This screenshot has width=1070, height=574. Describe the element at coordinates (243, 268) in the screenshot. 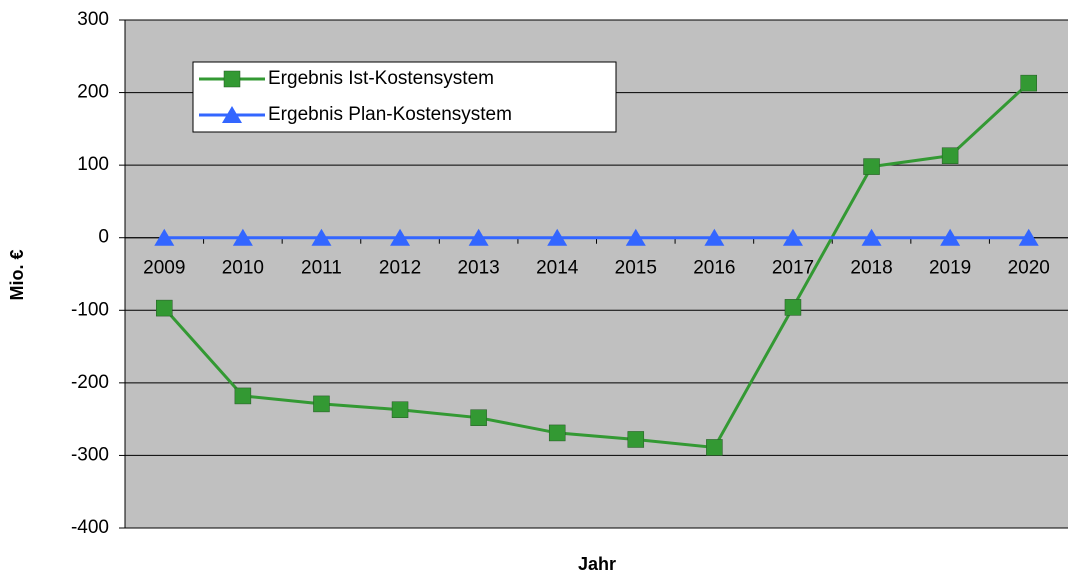

I see `x-tick-label: 2010` at that location.